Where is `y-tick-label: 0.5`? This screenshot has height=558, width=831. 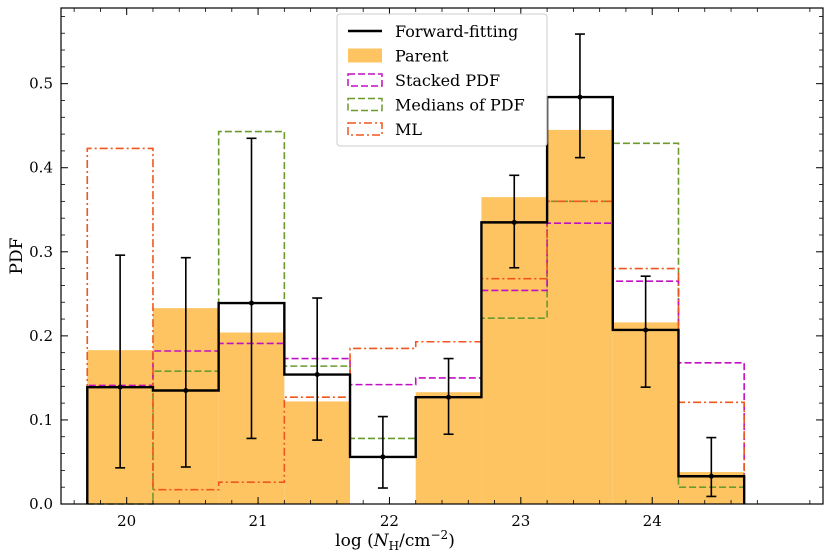
y-tick-label: 0.5 is located at coordinates (41, 84).